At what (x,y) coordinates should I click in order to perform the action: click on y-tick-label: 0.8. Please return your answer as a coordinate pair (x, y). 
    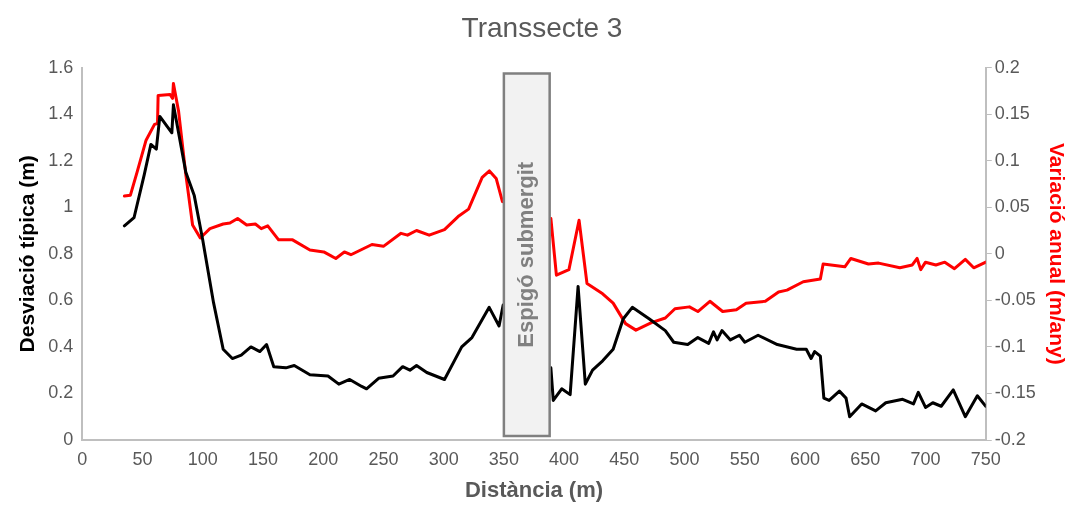
    Looking at the image, I should click on (61, 252).